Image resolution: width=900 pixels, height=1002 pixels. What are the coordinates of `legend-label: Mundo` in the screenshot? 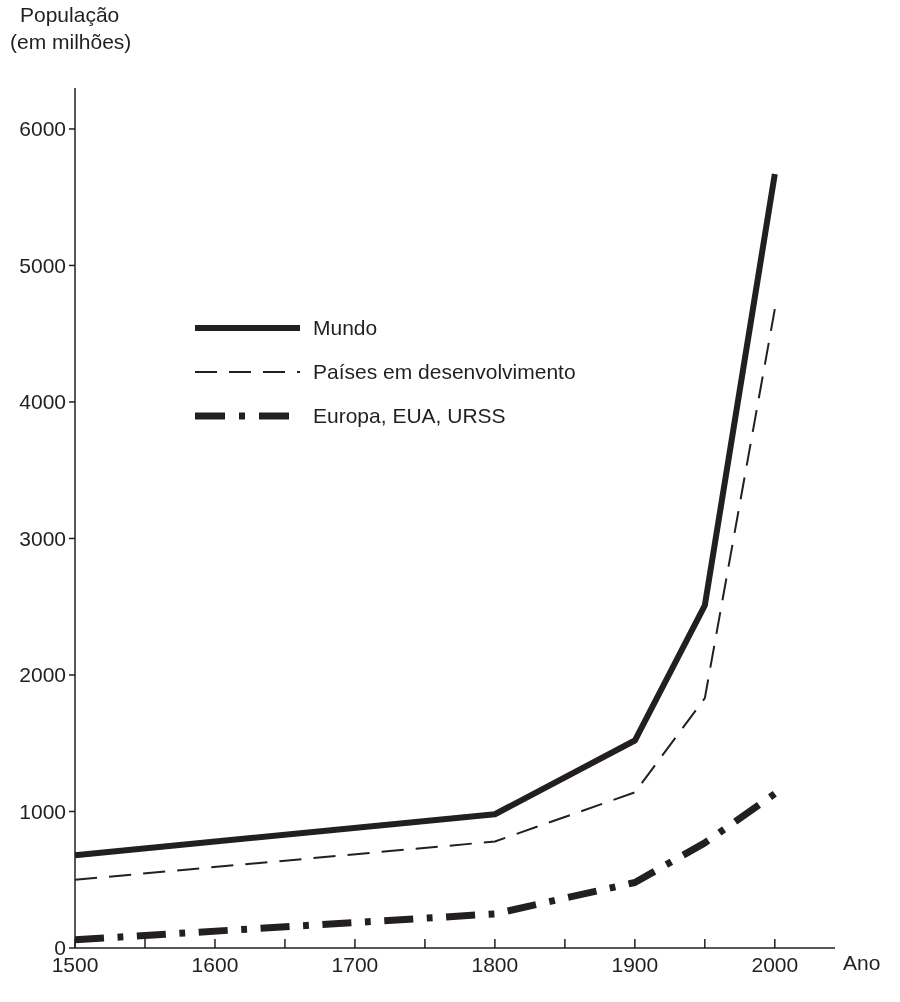 It's located at (345, 328).